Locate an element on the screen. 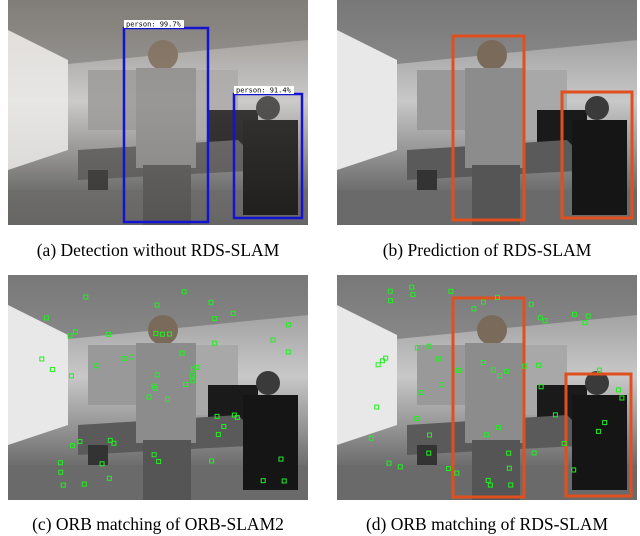 Image resolution: width=640 pixels, height=536 pixels. caption: (b) Prediction of RDS-SLAM is located at coordinates (487, 250).